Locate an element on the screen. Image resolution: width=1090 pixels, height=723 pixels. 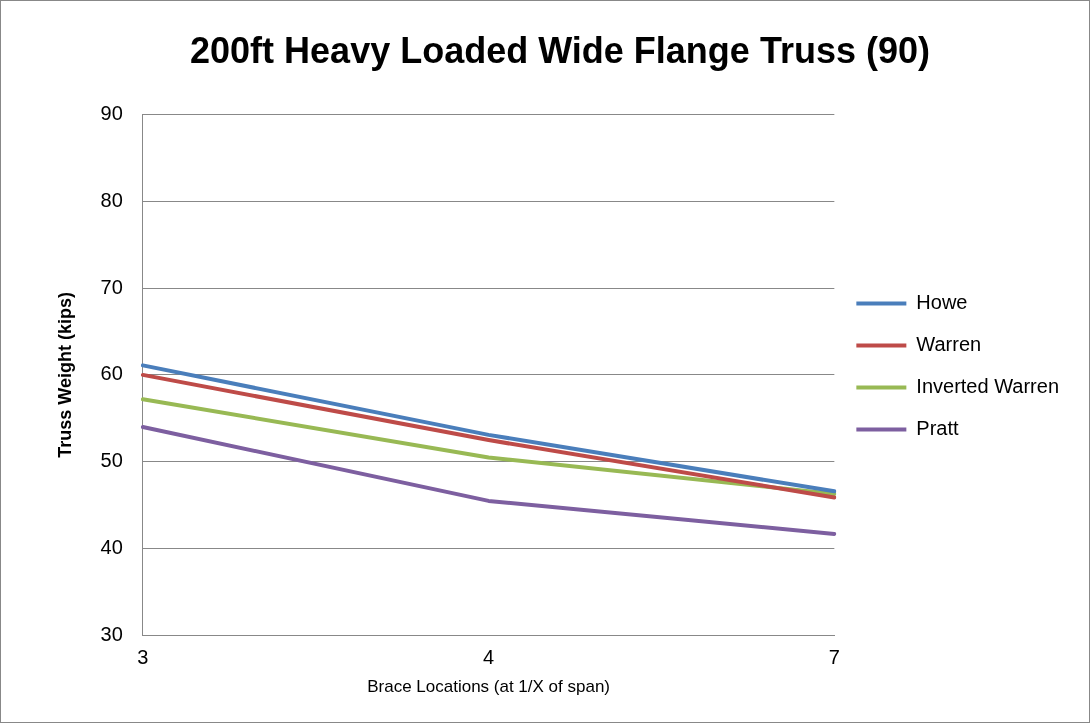
chart-title: 200ft Heavy Loaded Wide Flange Truss (90) is located at coordinates (560, 50).